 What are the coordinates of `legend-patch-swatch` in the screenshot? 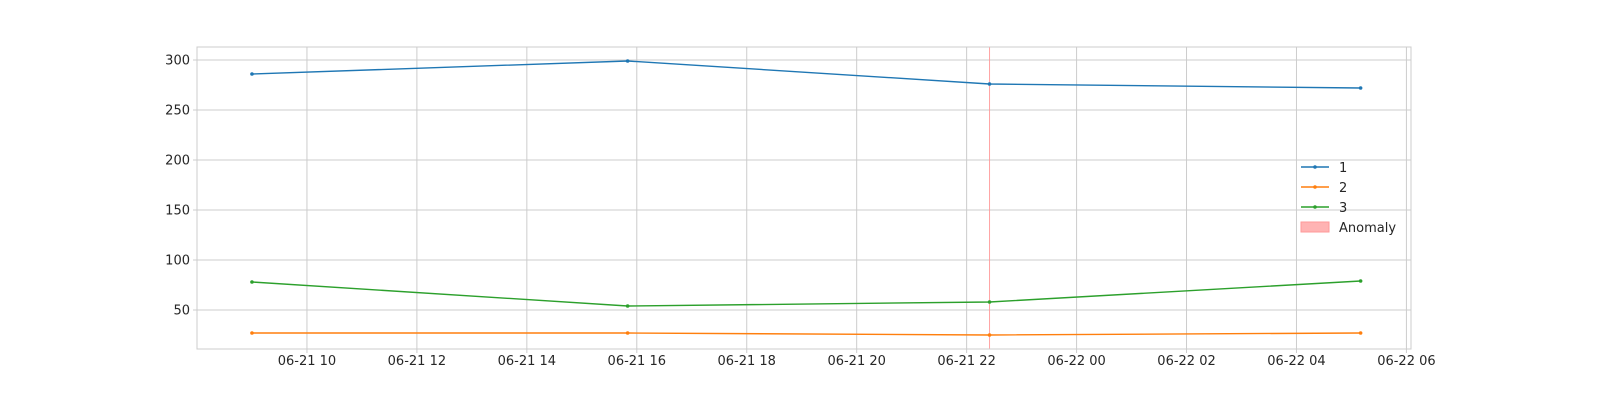 It's located at (1315, 227).